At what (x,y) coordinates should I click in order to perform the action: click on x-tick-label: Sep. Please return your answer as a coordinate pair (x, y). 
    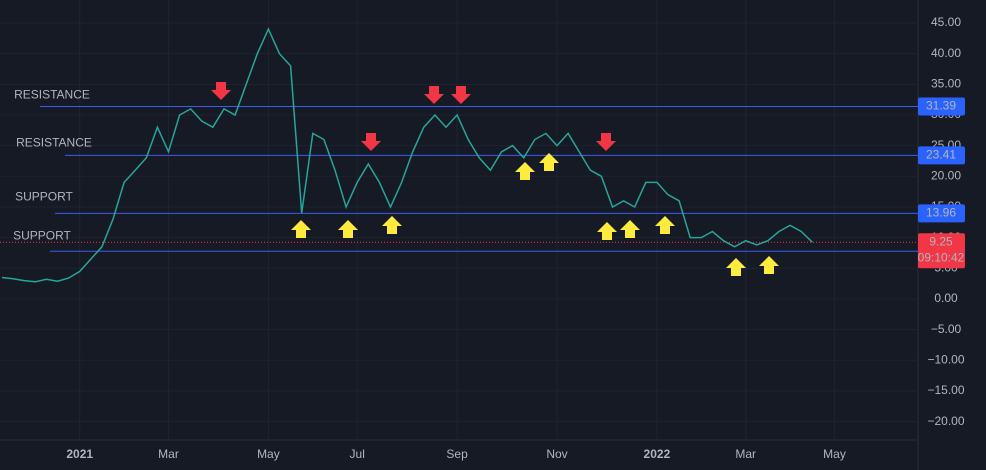
    Looking at the image, I should click on (457, 454).